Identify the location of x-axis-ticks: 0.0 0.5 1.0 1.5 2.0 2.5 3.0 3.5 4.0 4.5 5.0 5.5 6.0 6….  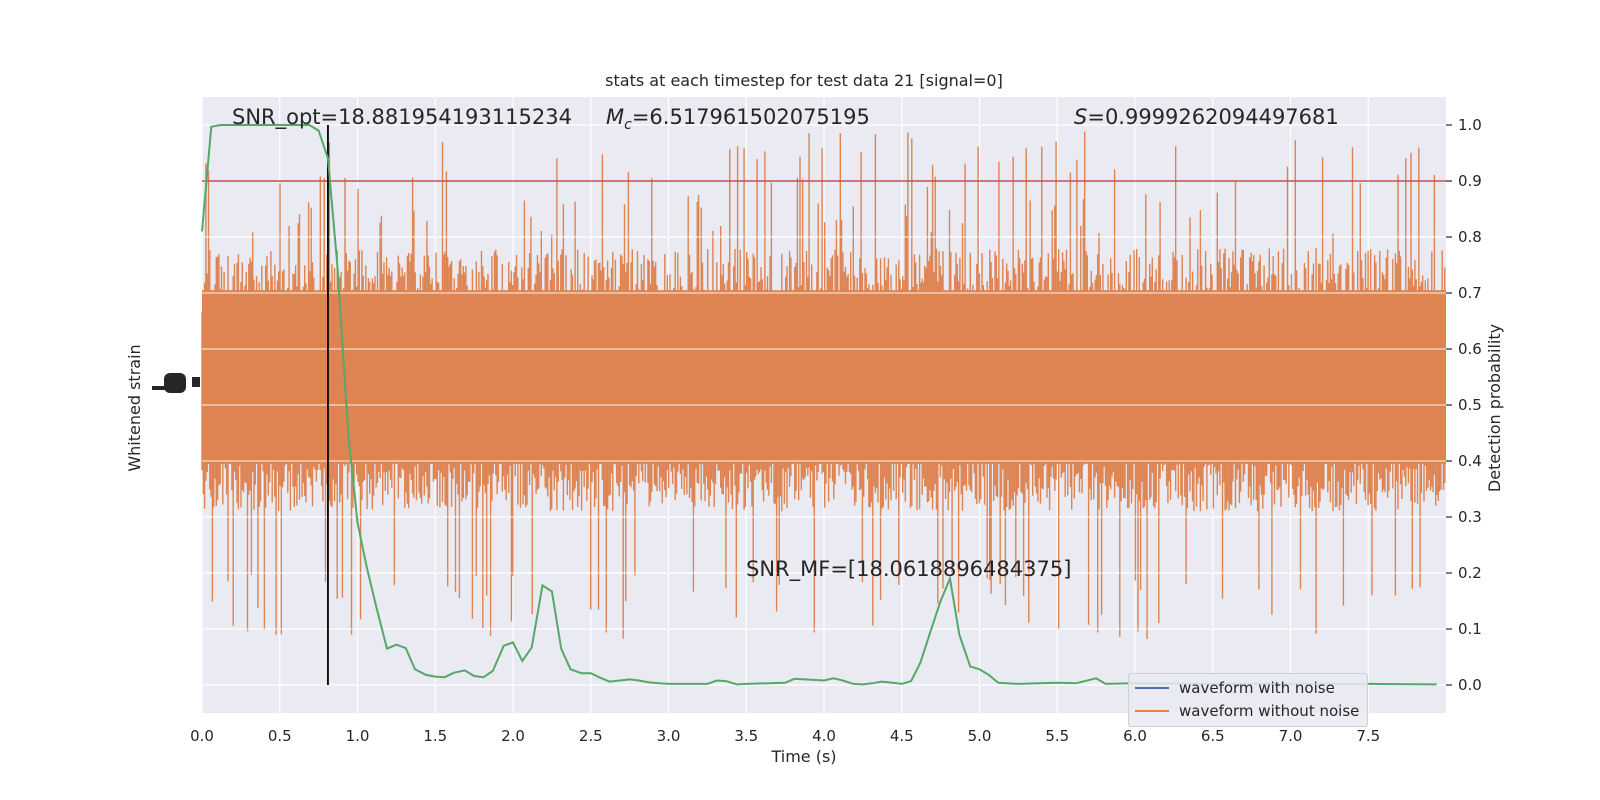
(785, 736).